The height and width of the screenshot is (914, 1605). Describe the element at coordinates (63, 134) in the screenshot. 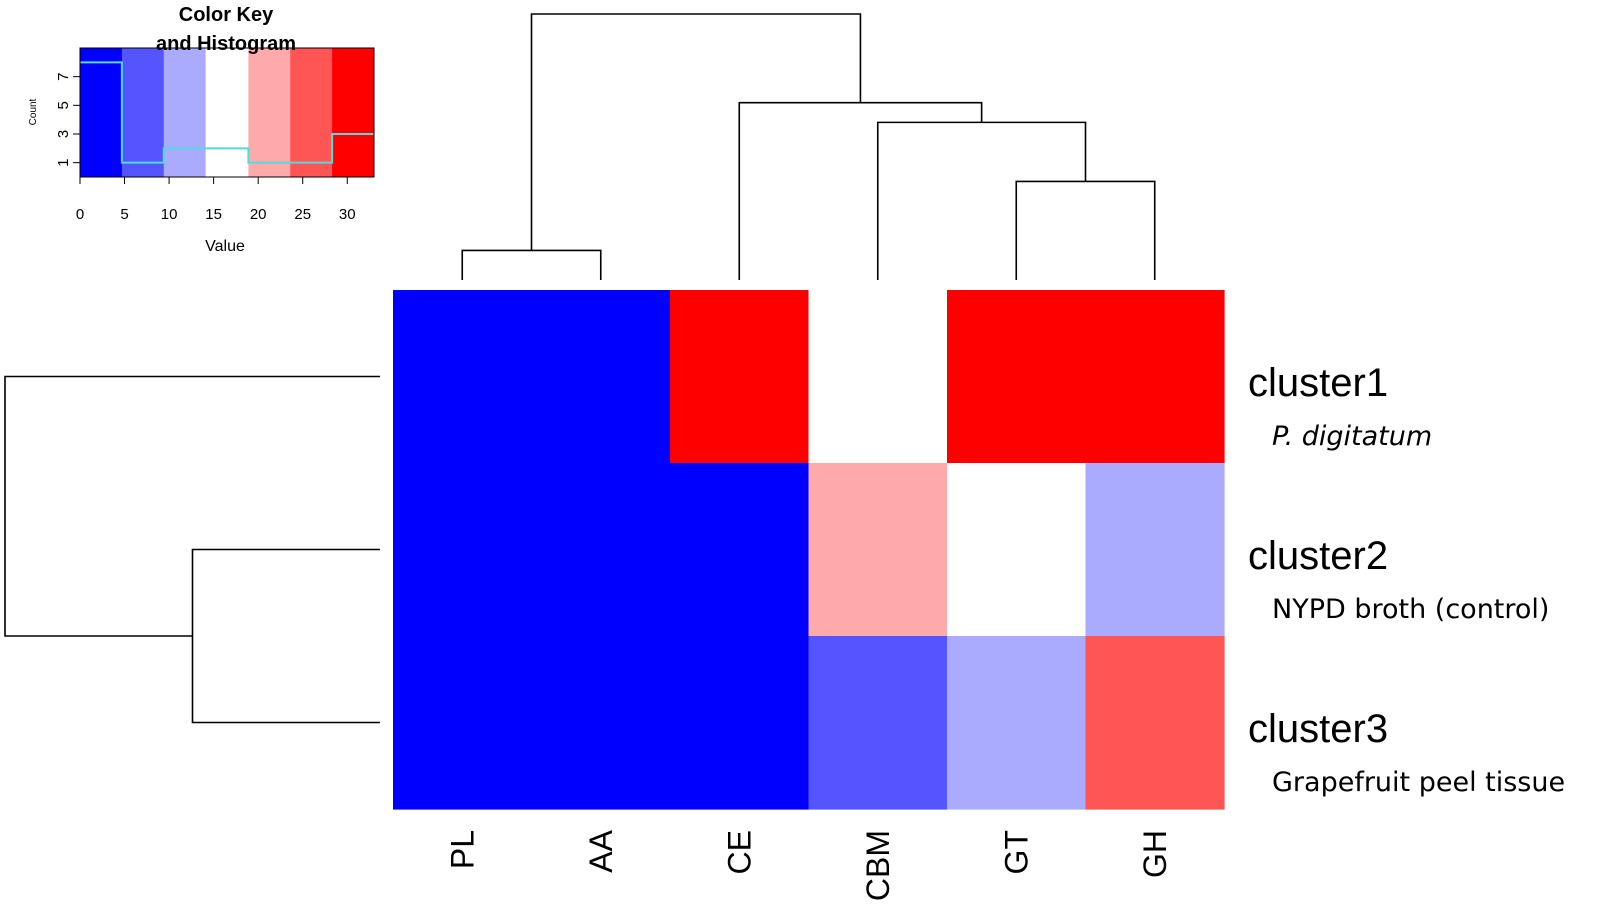

I see `color-key-y-tick-label: 3` at that location.